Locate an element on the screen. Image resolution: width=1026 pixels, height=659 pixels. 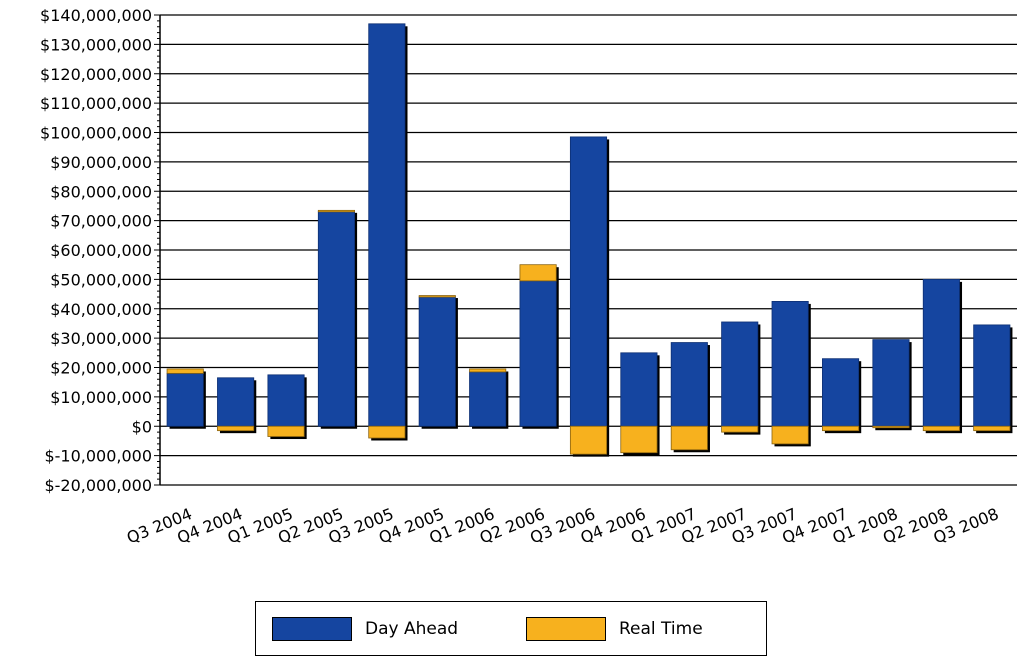
y-axis is located at coordinates (157, 250).